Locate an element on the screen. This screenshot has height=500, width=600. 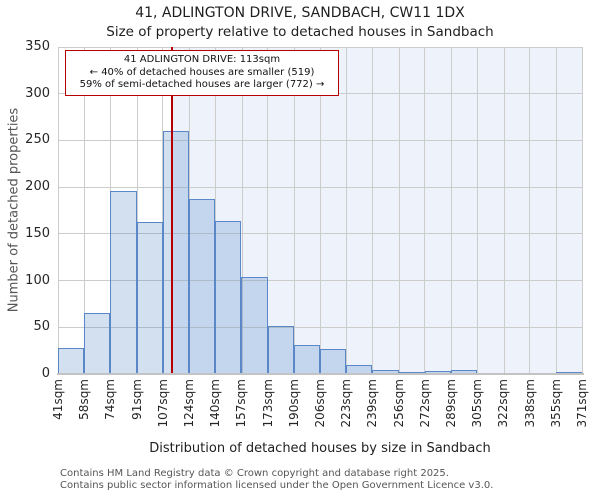
x-tick-label: 256sqm is located at coordinates (398, 403).